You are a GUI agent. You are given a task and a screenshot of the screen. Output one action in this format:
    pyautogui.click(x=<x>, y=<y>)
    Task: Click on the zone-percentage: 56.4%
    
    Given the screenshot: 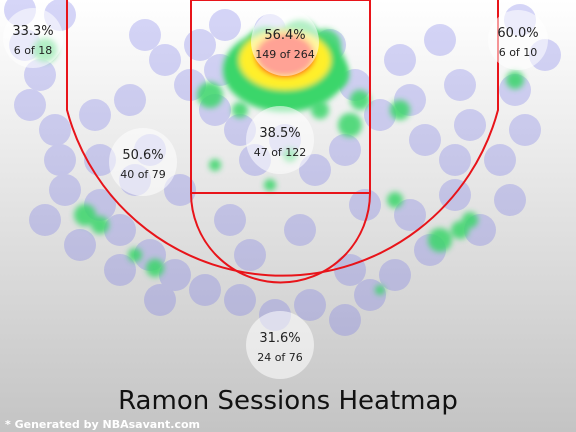 What is the action you would take?
    pyautogui.click(x=284, y=35)
    